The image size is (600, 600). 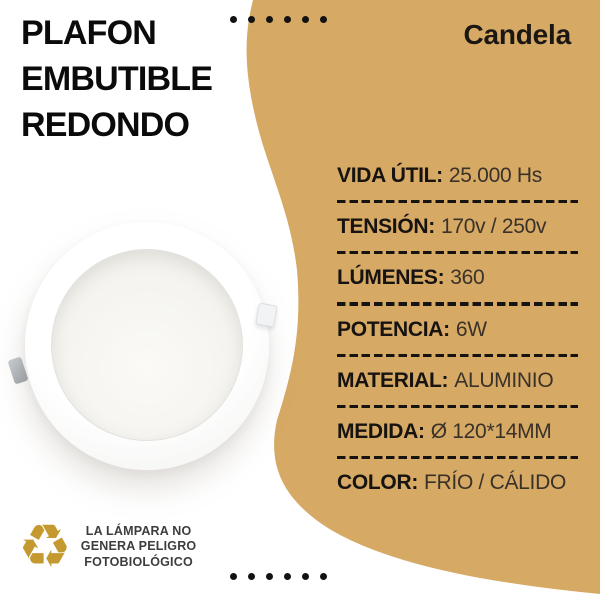 What do you see at coordinates (393, 380) in the screenshot?
I see `spec-label: MATERIAL:` at bounding box center [393, 380].